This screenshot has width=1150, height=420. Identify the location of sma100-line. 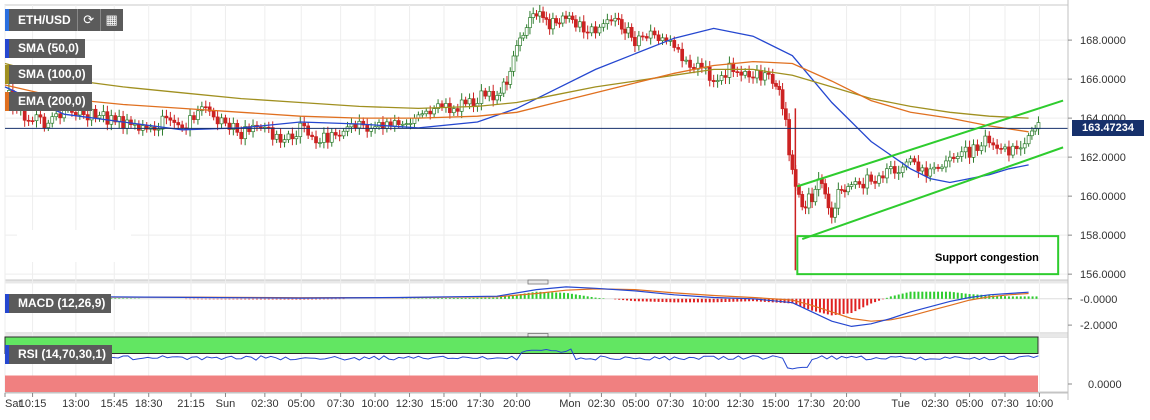
(516, 90).